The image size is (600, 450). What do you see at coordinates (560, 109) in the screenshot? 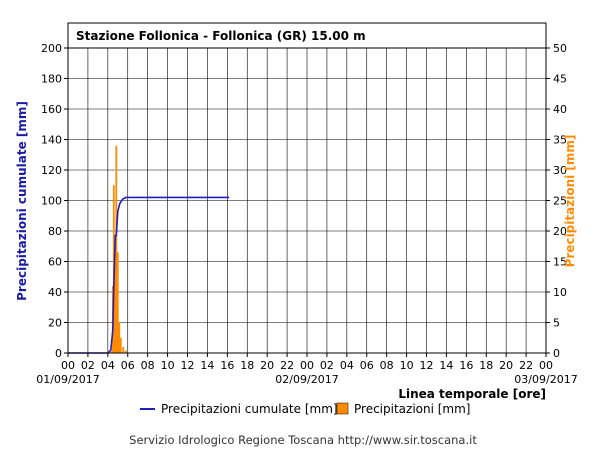
I see `right-tick-label: 40` at bounding box center [560, 109].